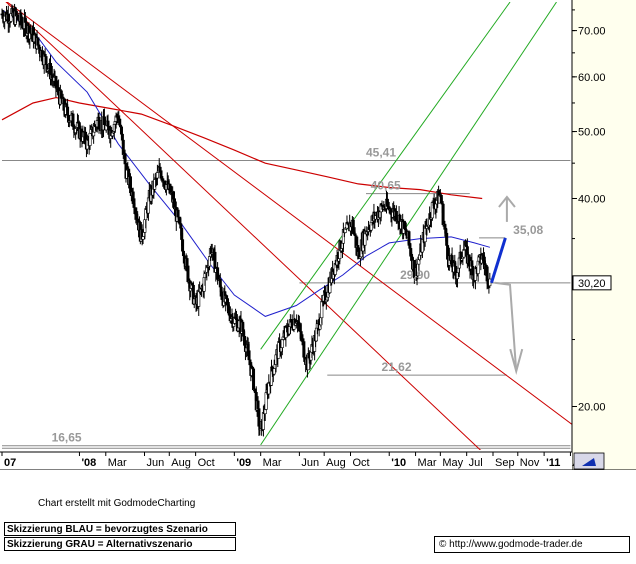  Describe the element at coordinates (528, 230) in the screenshot. I see `level-label: 35,08` at that location.